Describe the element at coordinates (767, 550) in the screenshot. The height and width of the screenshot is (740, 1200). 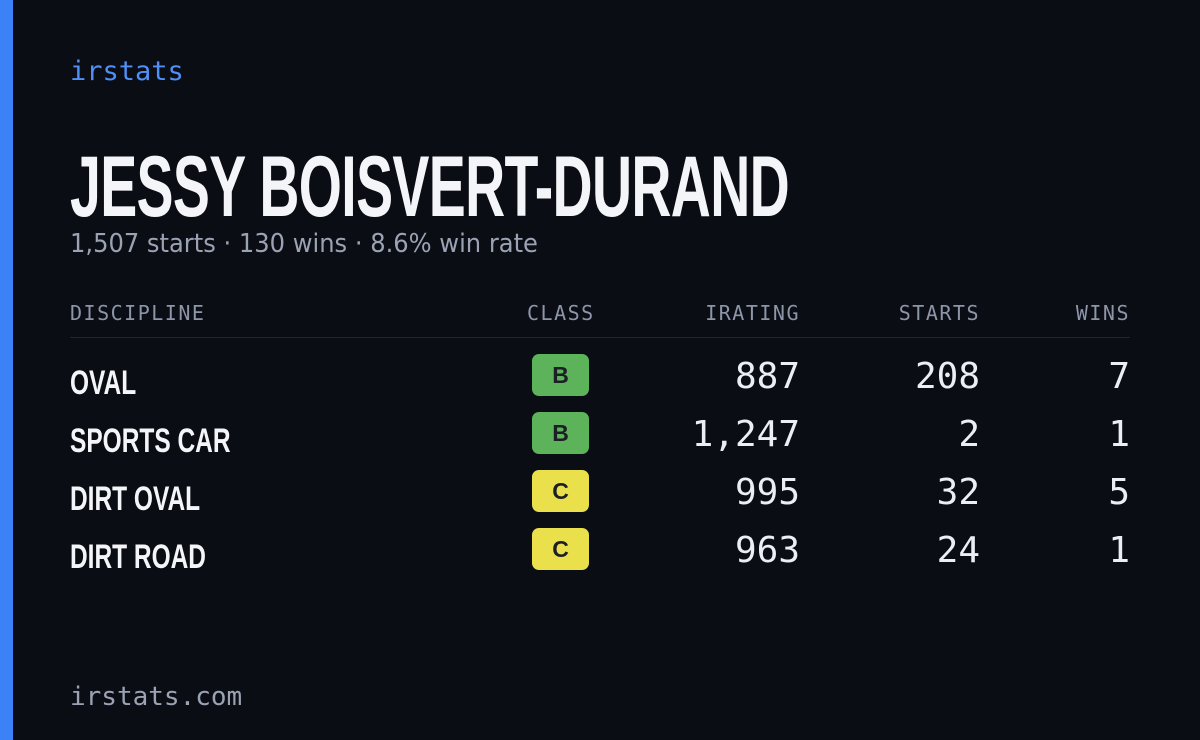
I see `irating: 963` at that location.